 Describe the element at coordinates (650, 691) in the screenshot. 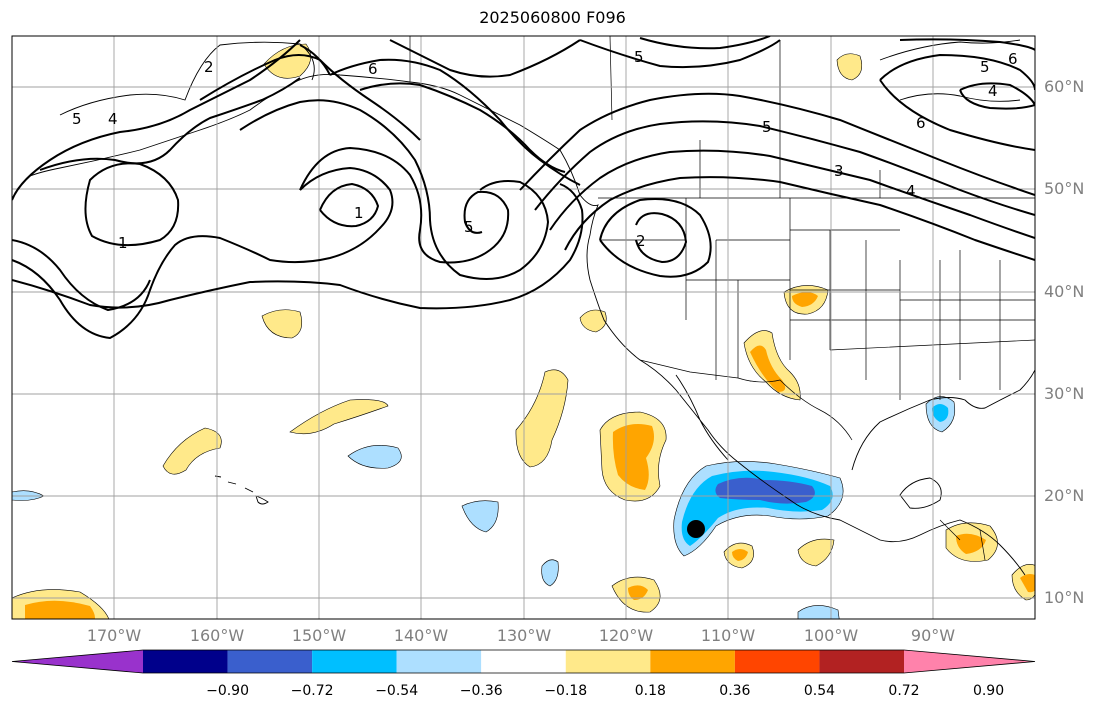

I see `colorbar-tick-label: 0.18` at that location.